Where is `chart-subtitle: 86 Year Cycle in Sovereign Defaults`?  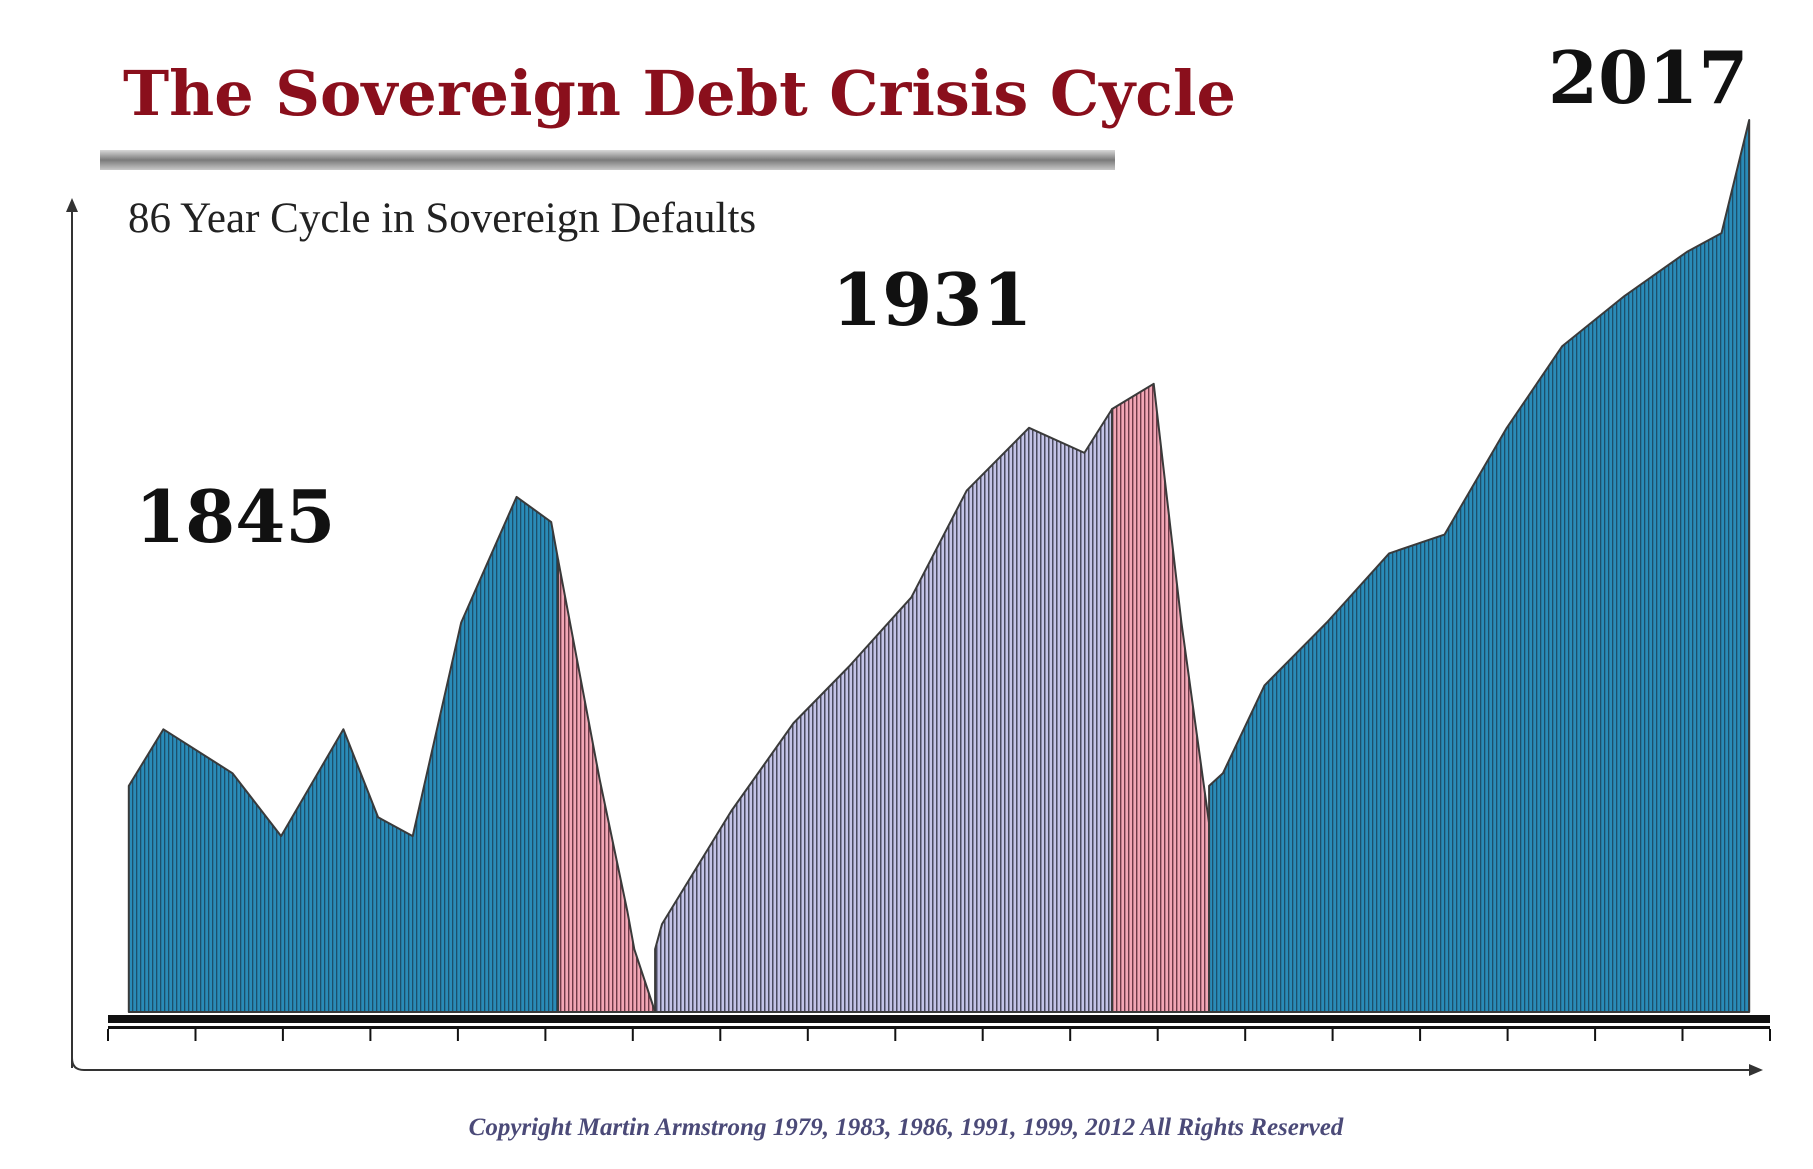
chart-subtitle: 86 Year Cycle in Sovereign Defaults is located at coordinates (442, 218).